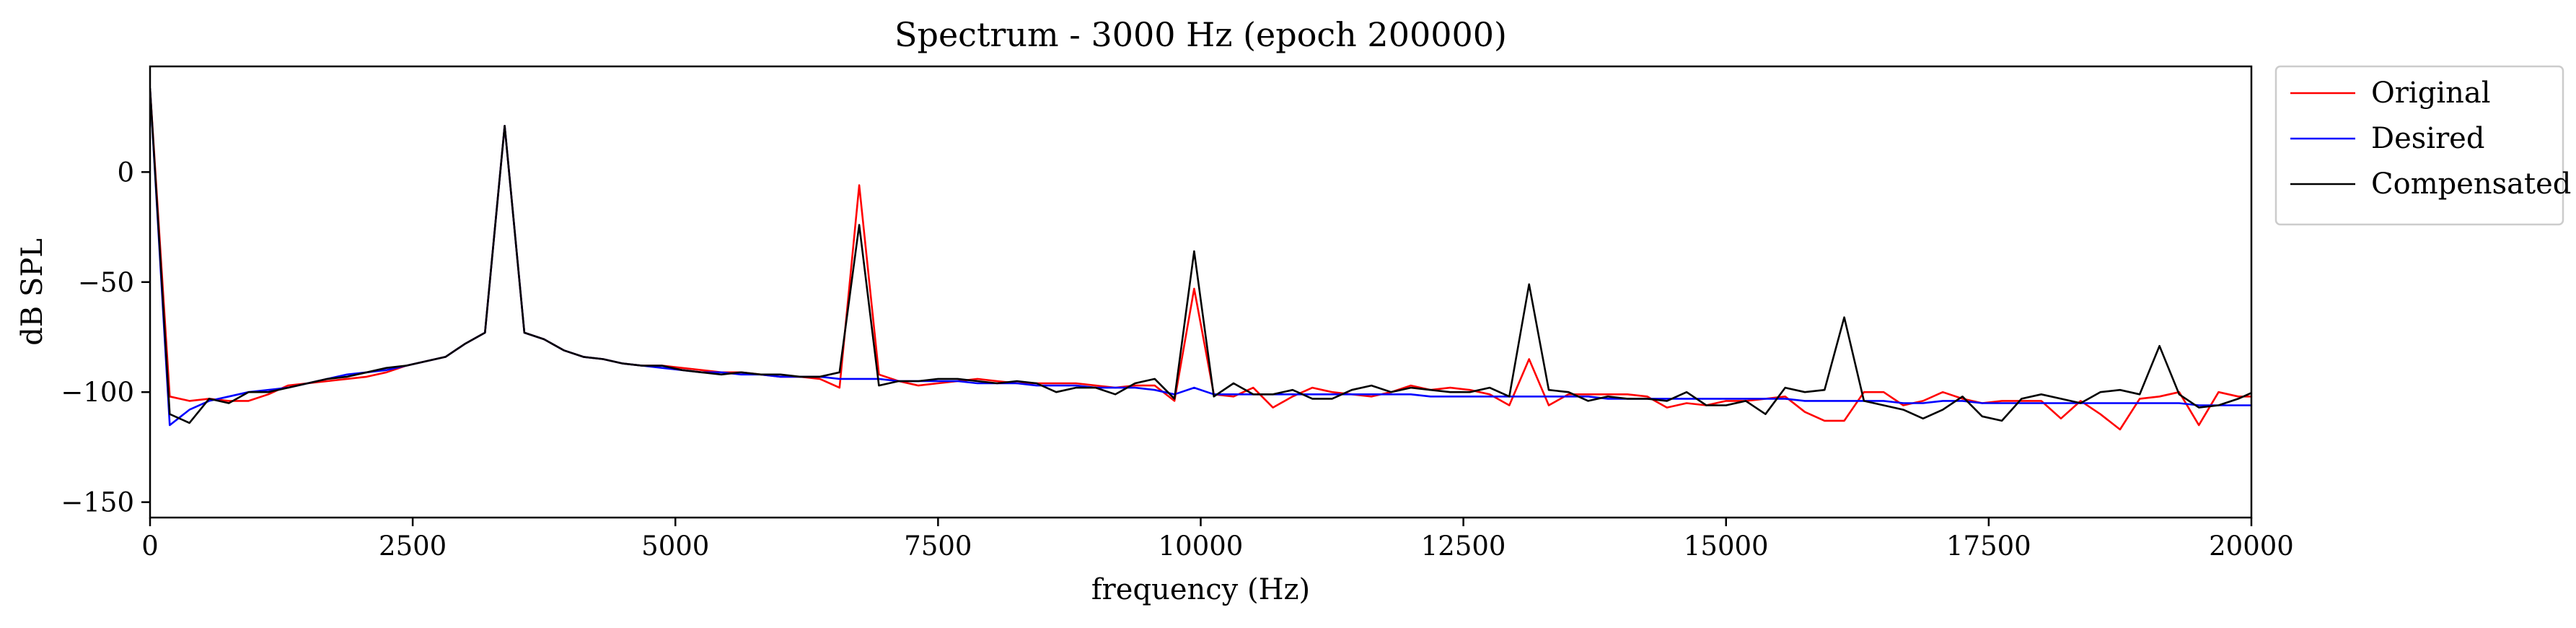 Image resolution: width=2576 pixels, height=628 pixels. What do you see at coordinates (2427, 138) in the screenshot?
I see `legend-label-desired: Desired` at bounding box center [2427, 138].